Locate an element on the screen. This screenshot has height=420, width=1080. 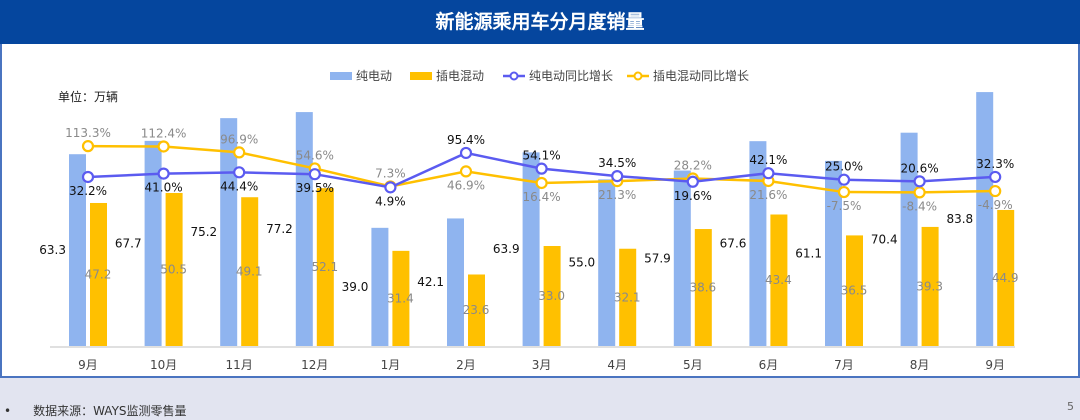
line-label: -7.5% is located at coordinates (844, 206).